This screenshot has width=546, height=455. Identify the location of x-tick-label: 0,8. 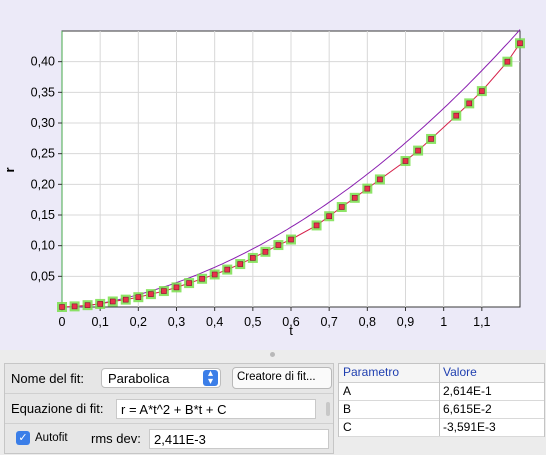
(367, 322).